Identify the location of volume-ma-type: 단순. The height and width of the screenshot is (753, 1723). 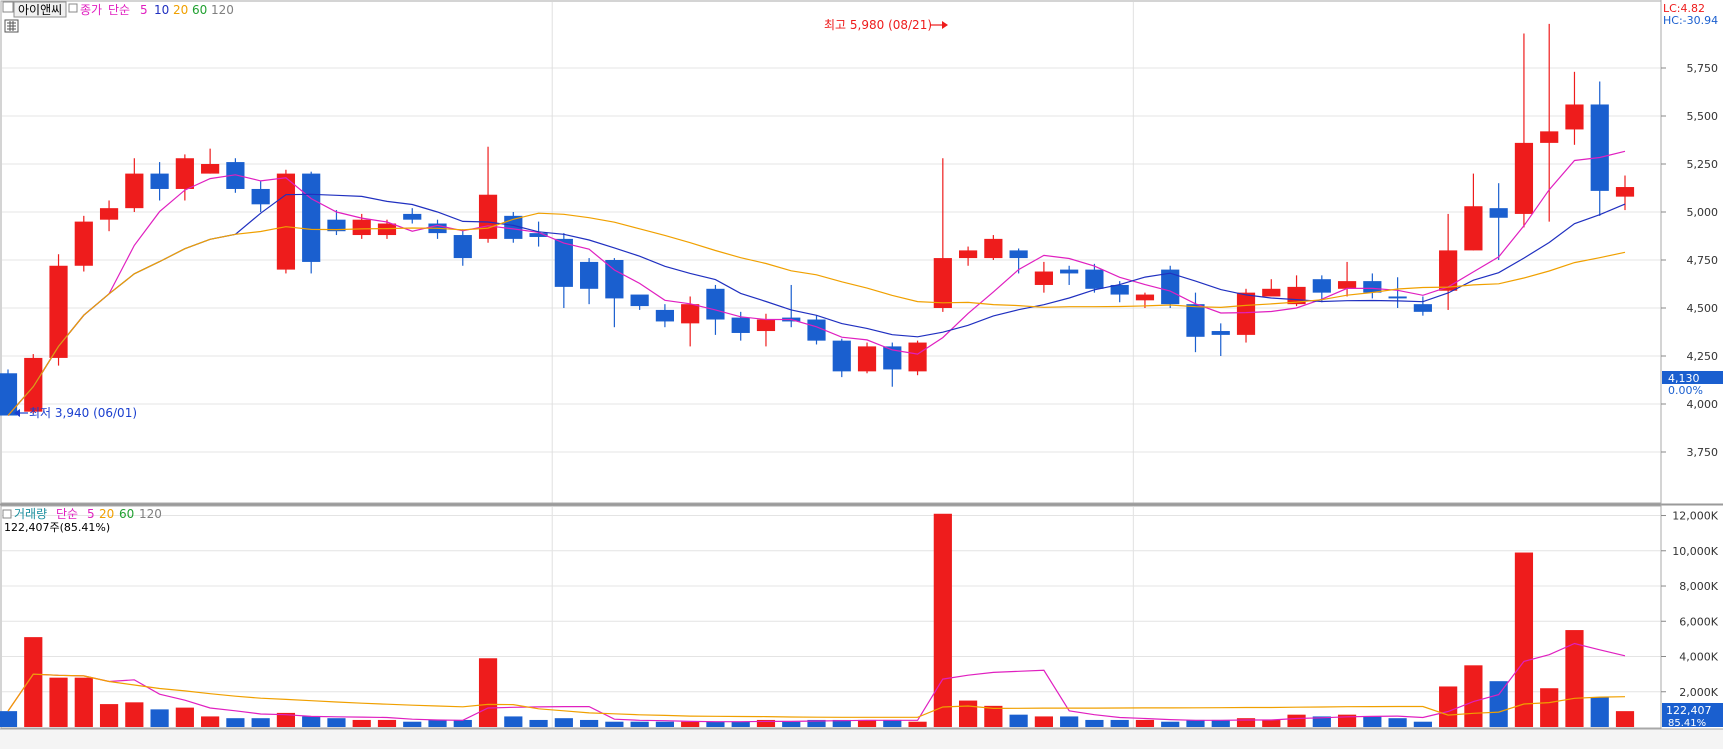
(67, 514).